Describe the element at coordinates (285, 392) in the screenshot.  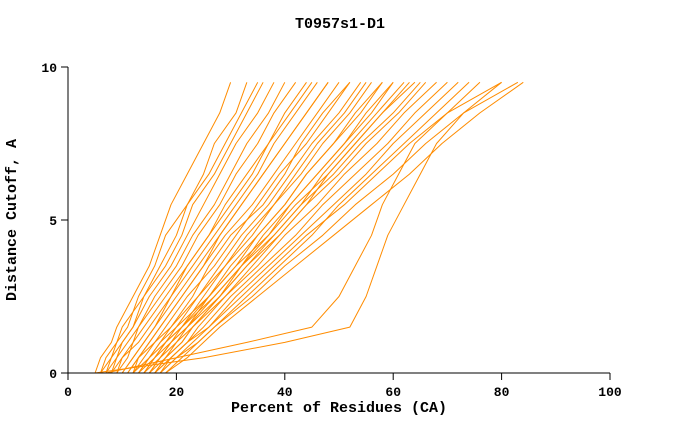
I see `x-tick-label: 40` at that location.